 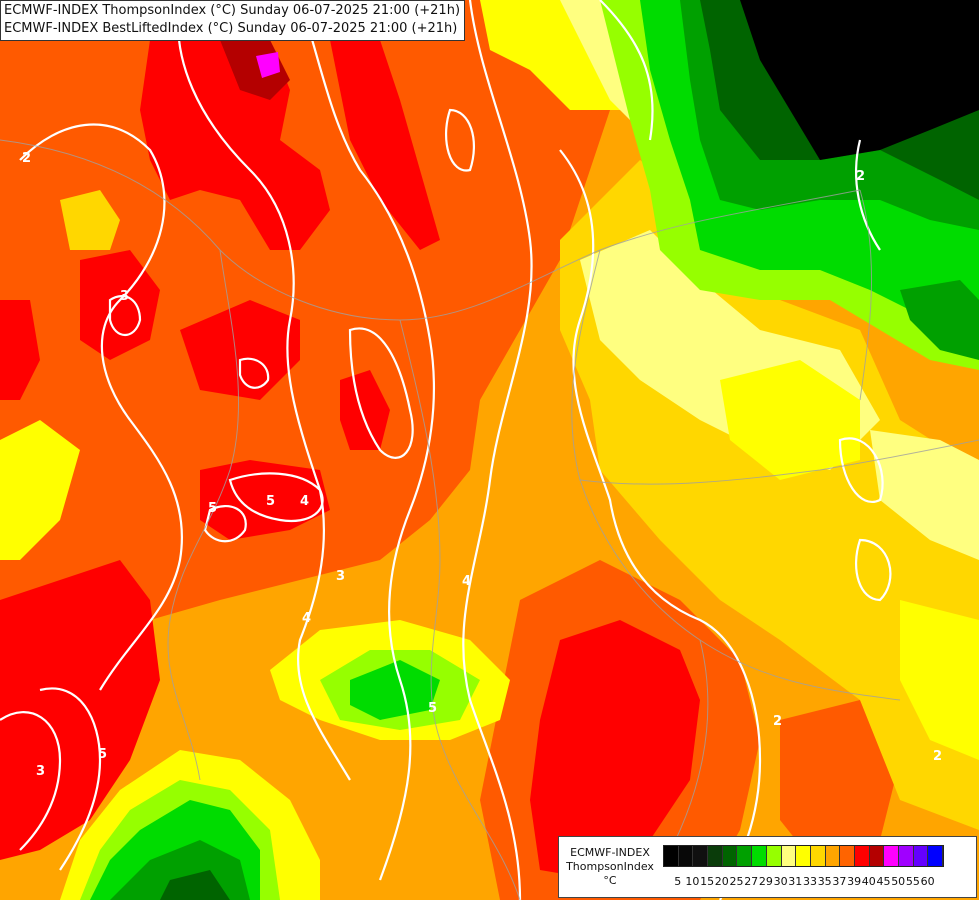 I want to click on legend-ticks: 5 10 15 20 25 27 29 30 31 33 35 37 39 40 45 50 55 60, so click(x=819, y=882).